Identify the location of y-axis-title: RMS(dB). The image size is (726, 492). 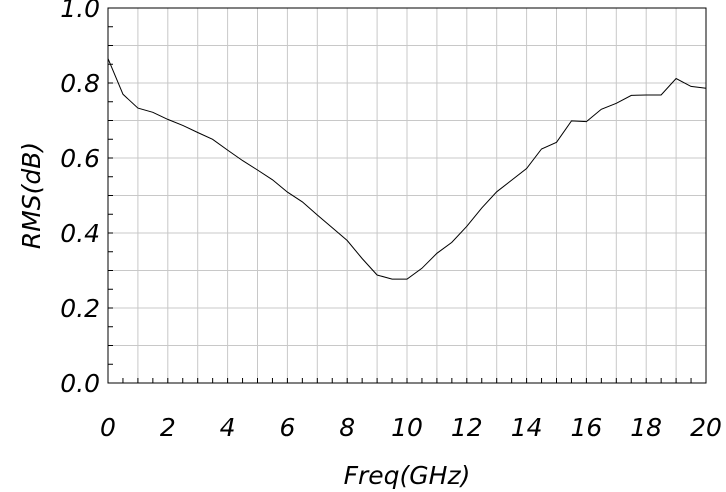
(31, 195).